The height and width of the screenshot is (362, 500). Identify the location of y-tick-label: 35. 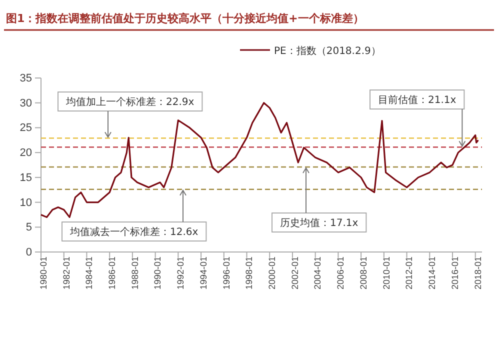
(26, 78).